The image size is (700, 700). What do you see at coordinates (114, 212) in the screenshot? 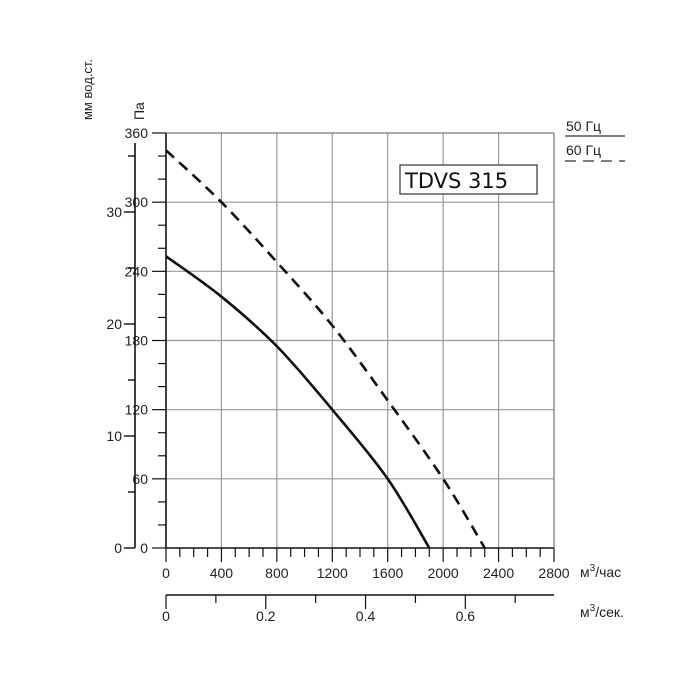
I see `y2-tick-label: 30` at bounding box center [114, 212].